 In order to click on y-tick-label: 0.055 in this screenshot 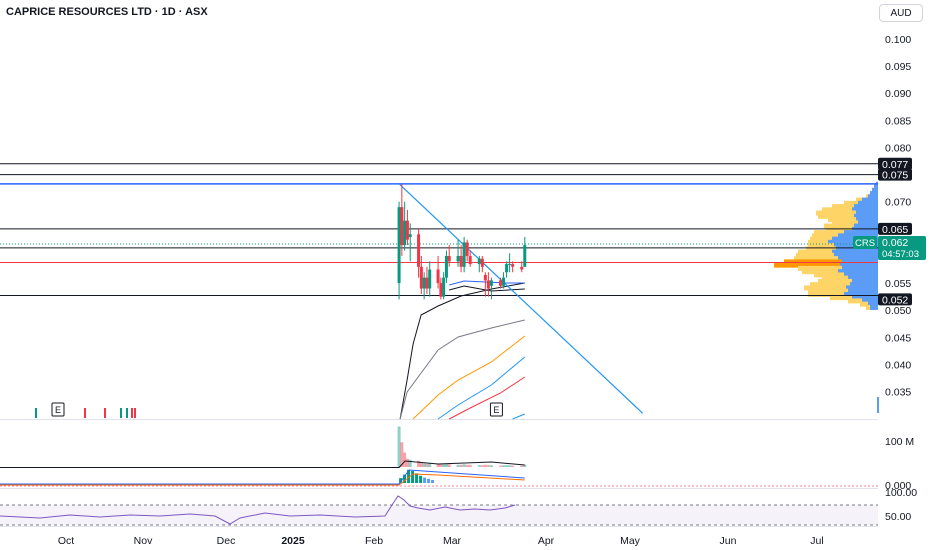, I will do `click(898, 284)`.